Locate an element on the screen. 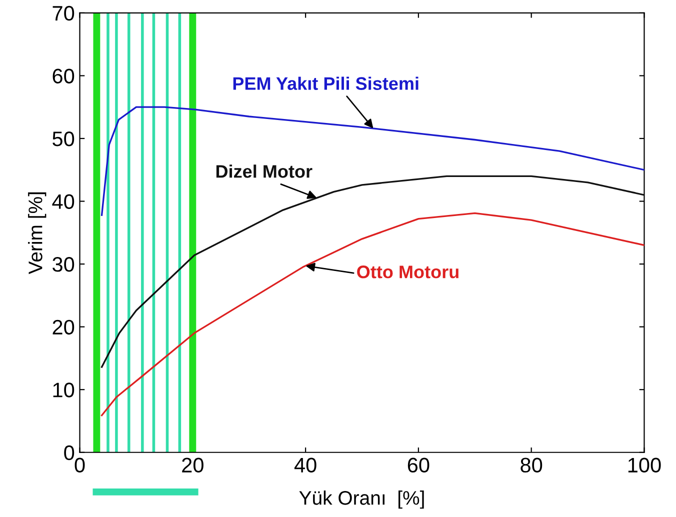  y-tick-label: 60 is located at coordinates (63, 76).